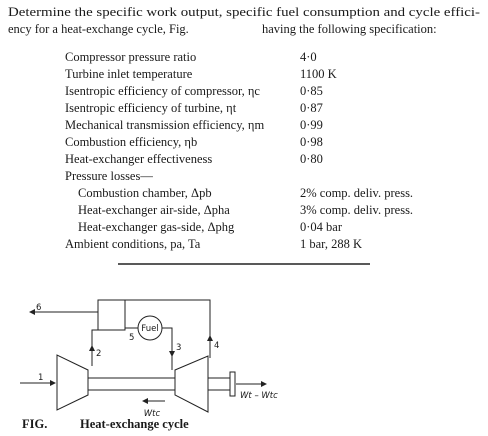 The image size is (488, 436). What do you see at coordinates (156, 227) in the screenshot?
I see `spec-label: Heat-exchanger gas-side, Δphg` at bounding box center [156, 227].